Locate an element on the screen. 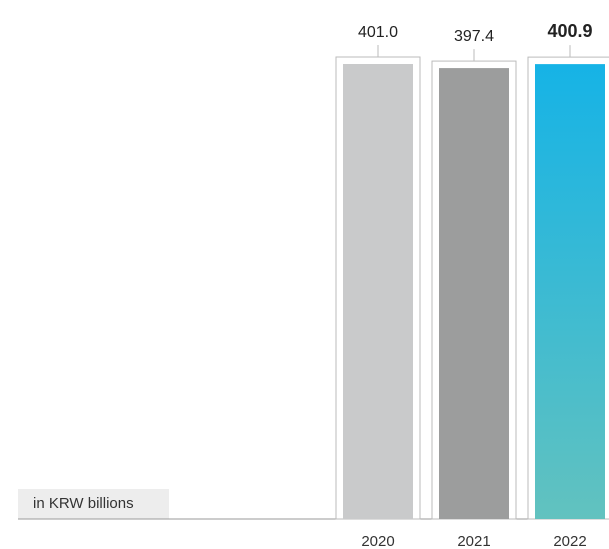 The height and width of the screenshot is (549, 609). value-label-2020: 401.0 is located at coordinates (378, 32).